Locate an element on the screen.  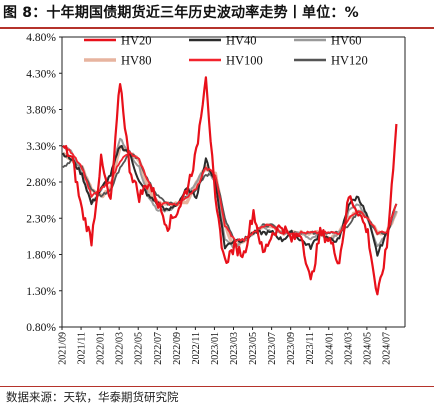
x-tick-label: 2023/05 is located at coordinates (253, 348).